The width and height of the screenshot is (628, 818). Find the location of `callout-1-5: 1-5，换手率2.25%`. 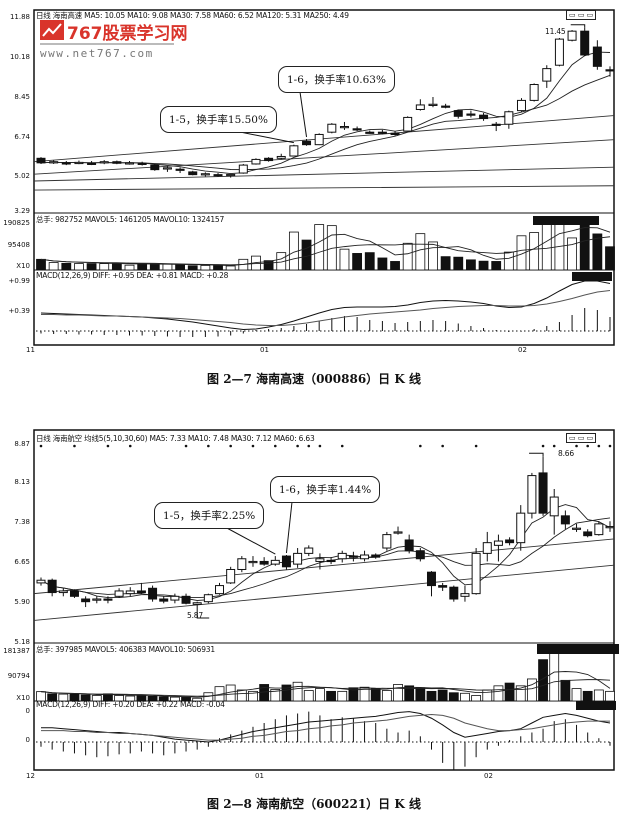

callout-1-5: 1-5，换手率2.25% is located at coordinates (209, 515).